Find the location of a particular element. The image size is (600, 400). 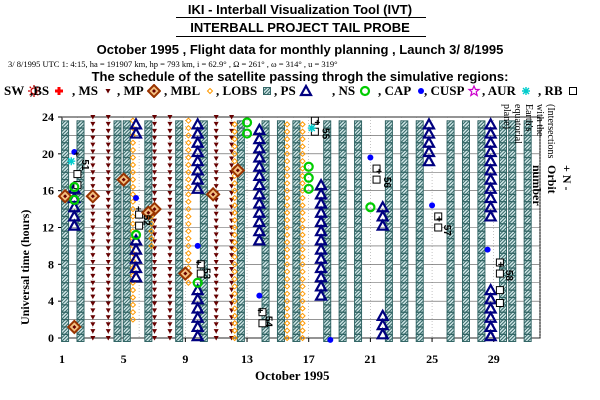

legend-item: , LOBS is located at coordinates (245, 91).